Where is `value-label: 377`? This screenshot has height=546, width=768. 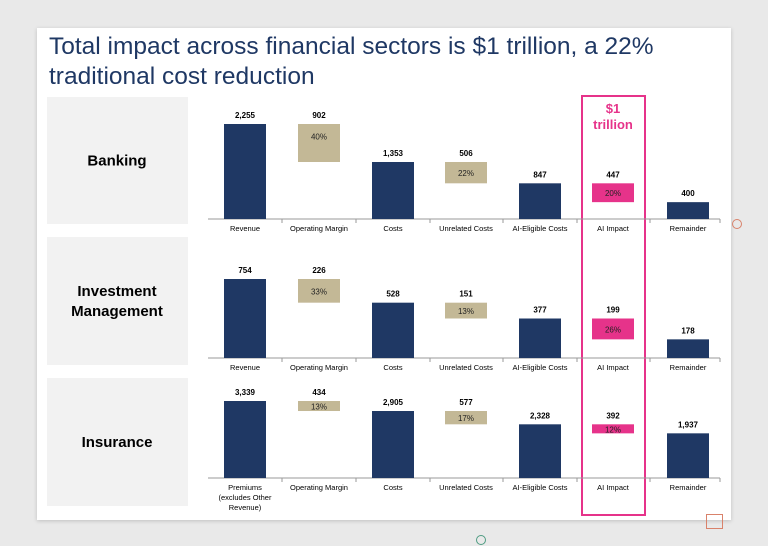
value-label: 377 is located at coordinates (540, 310).